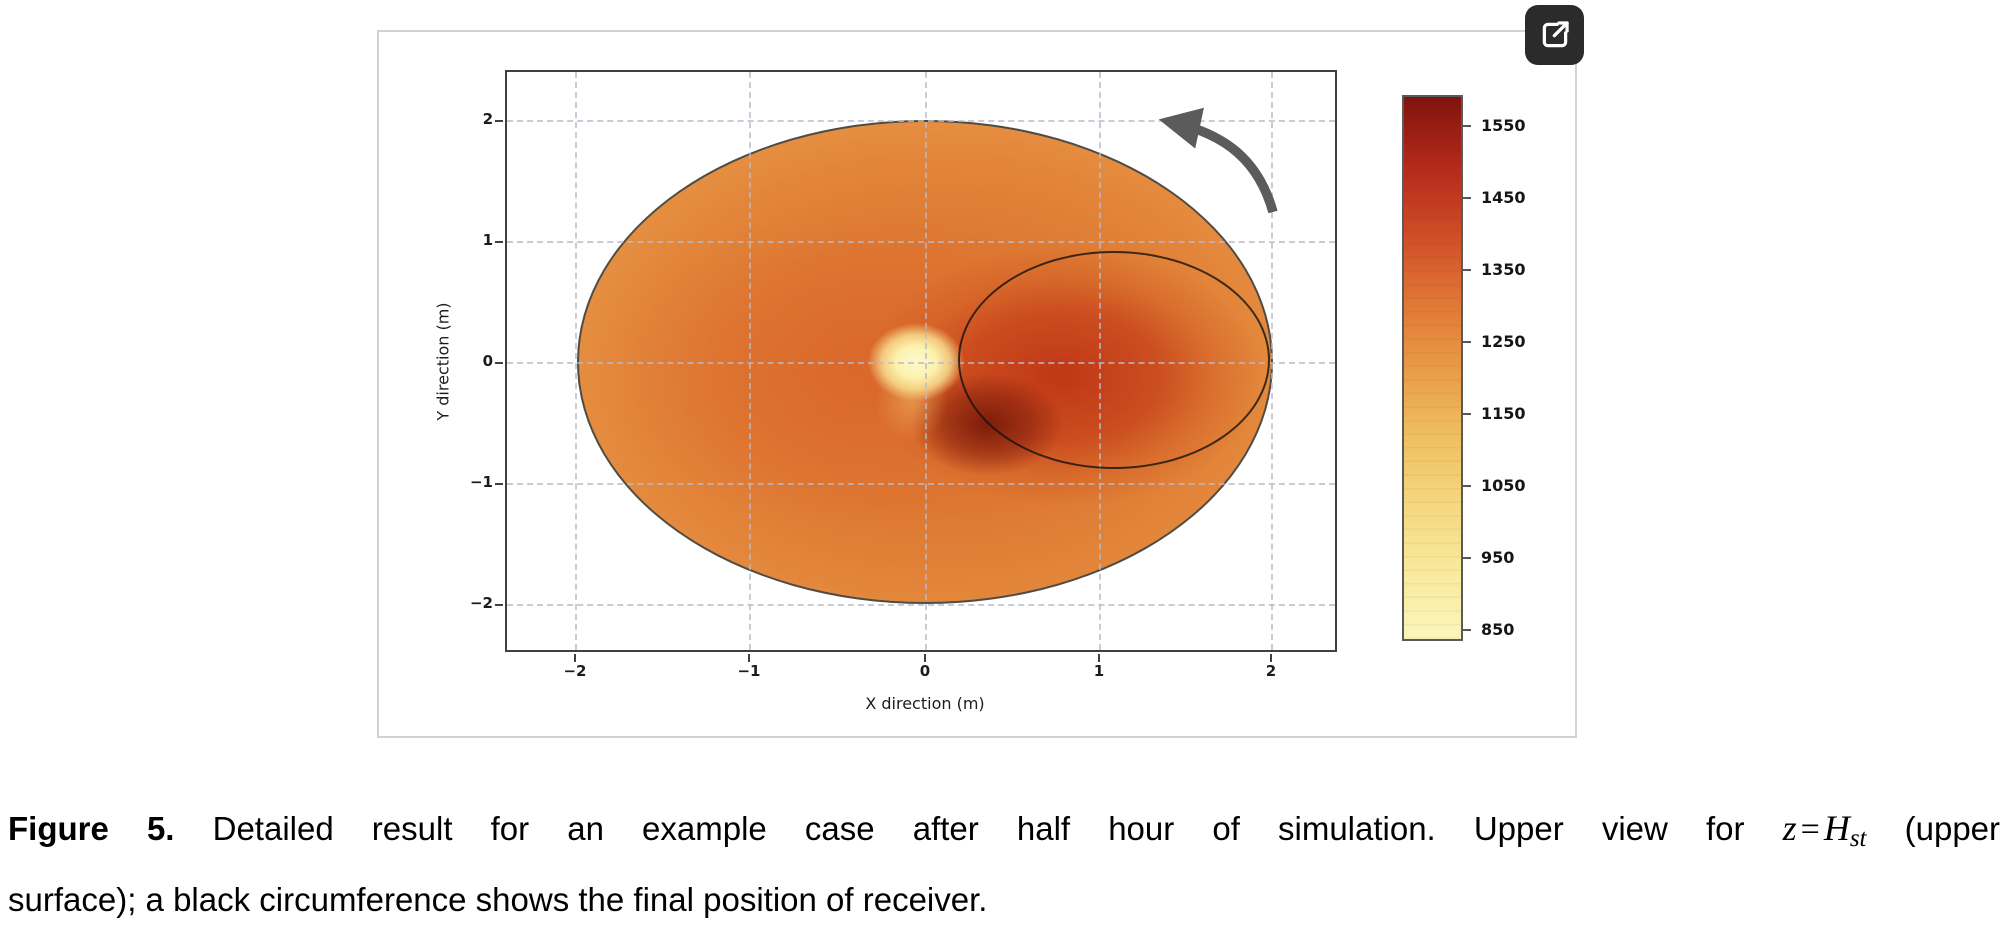 The height and width of the screenshot is (930, 2013). What do you see at coordinates (576, 361) in the screenshot?
I see `gridline-x-neg2` at bounding box center [576, 361].